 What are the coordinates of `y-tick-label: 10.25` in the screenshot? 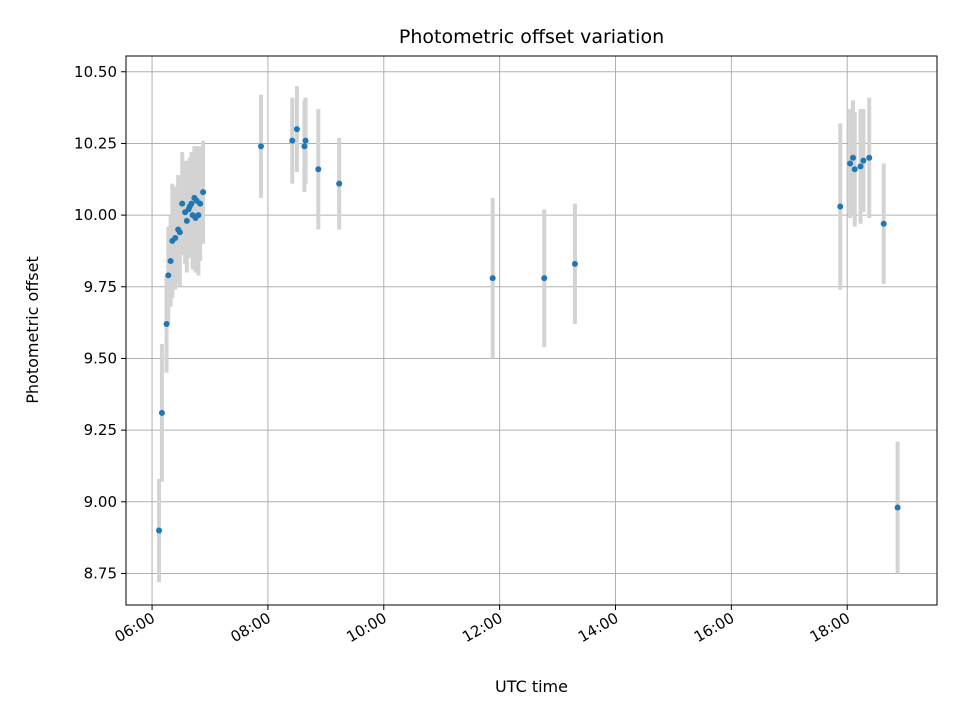 It's located at (95, 143).